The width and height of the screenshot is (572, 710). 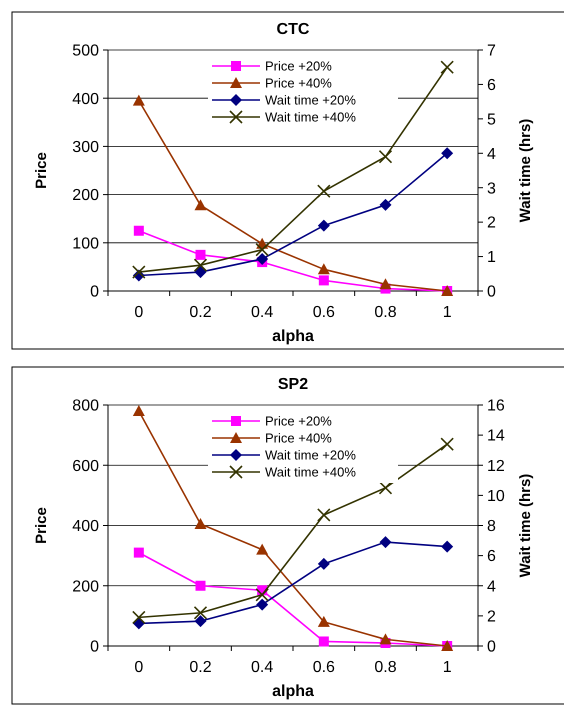 What do you see at coordinates (293, 384) in the screenshot?
I see `chart-title: SP2` at bounding box center [293, 384].